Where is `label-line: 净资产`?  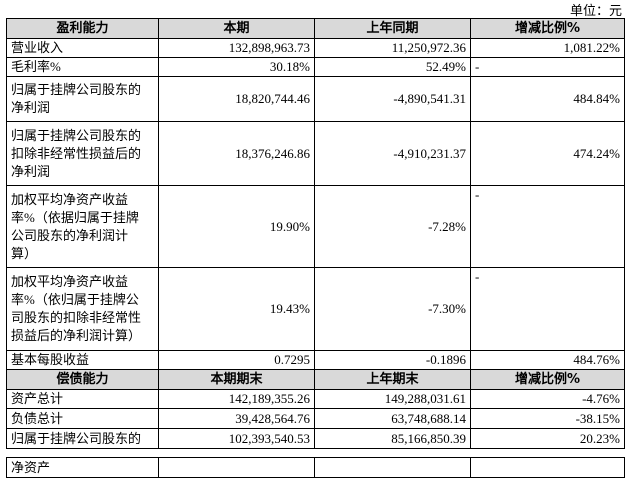
label-line: 净资产 is located at coordinates (31, 467).